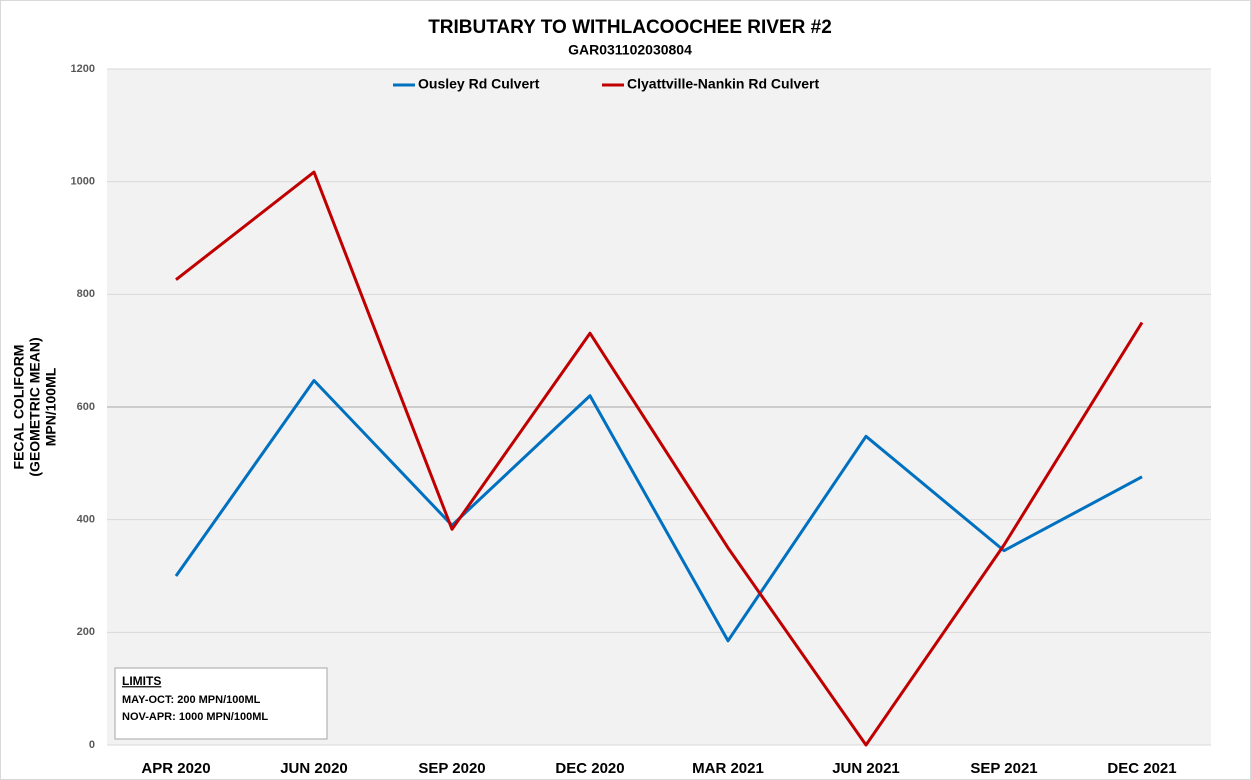 The image size is (1251, 780). Describe the element at coordinates (19, 407) in the screenshot. I see `y-axis-title-line: FECAL COLIFORM` at that location.